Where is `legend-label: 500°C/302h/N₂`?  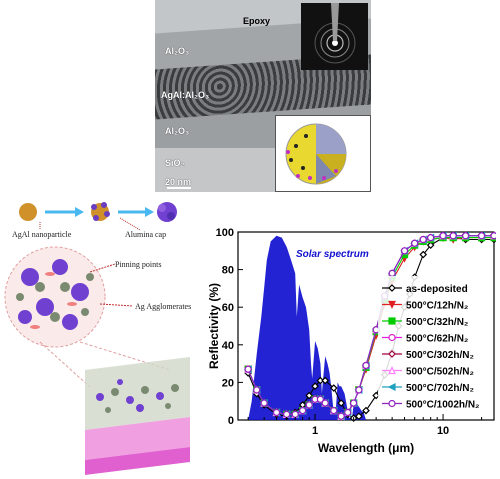
legend-label: 500°C/302h/N₂ is located at coordinates (440, 355).